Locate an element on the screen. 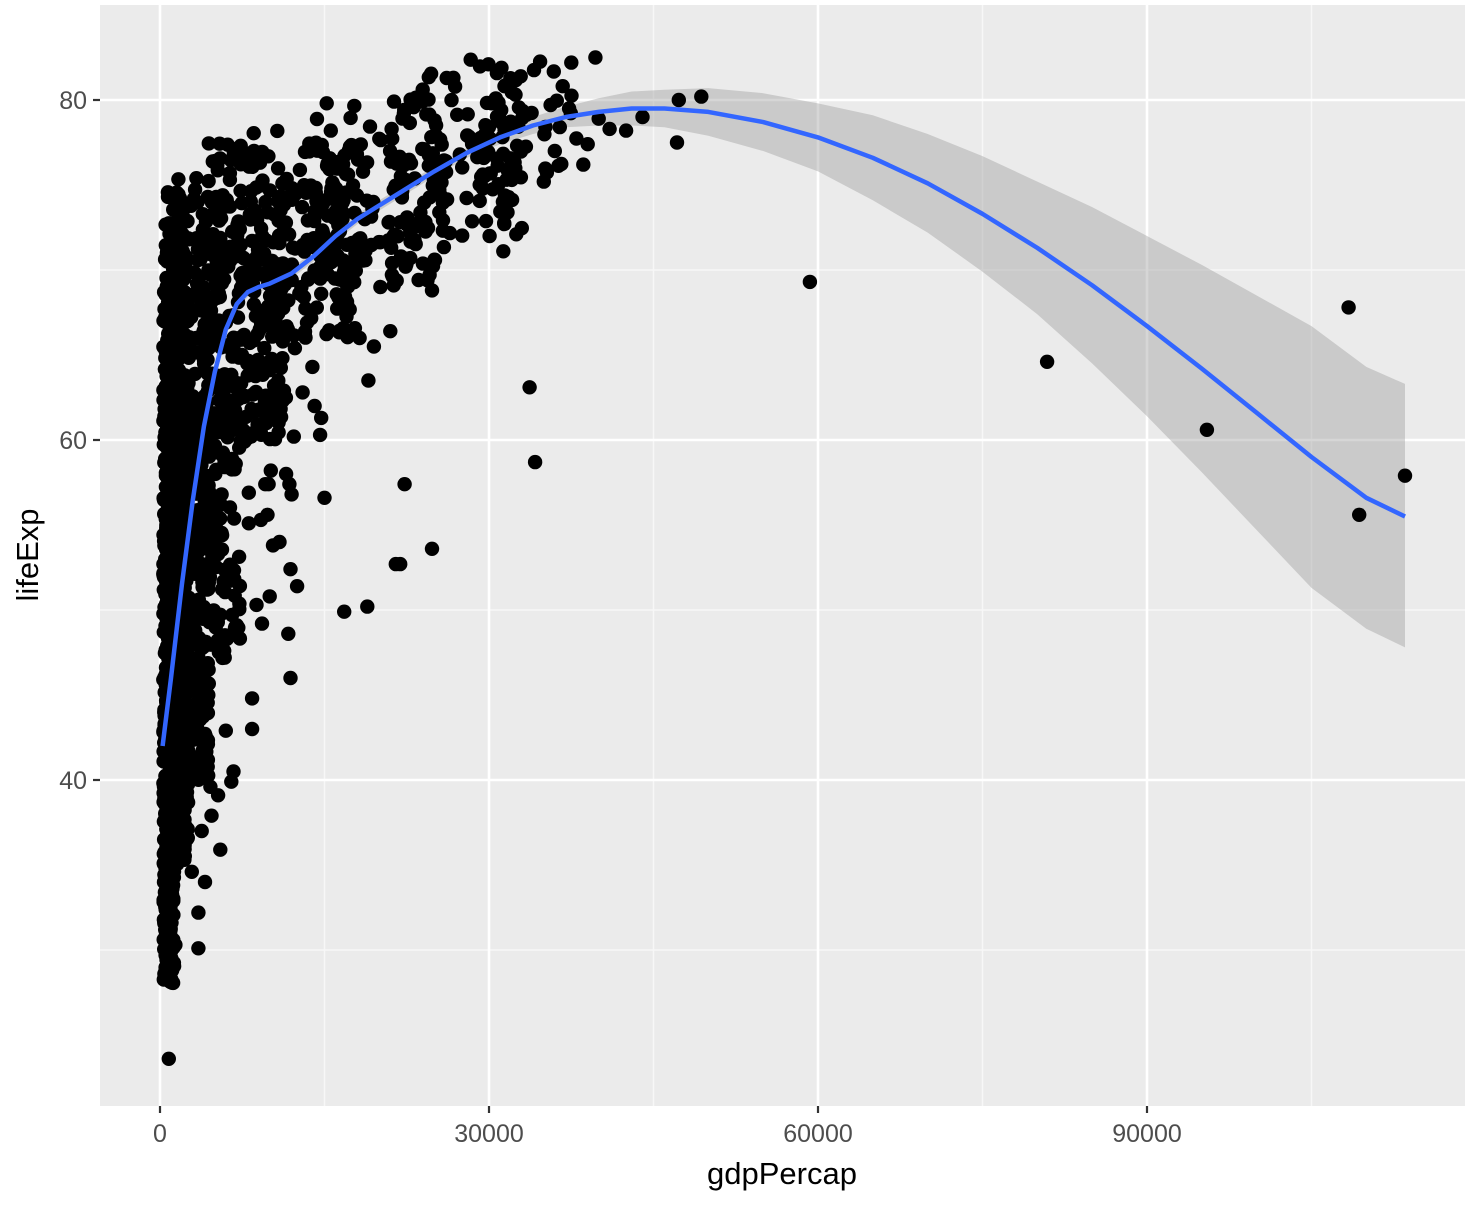  y-axis-title: lifeExp is located at coordinates (27, 554).